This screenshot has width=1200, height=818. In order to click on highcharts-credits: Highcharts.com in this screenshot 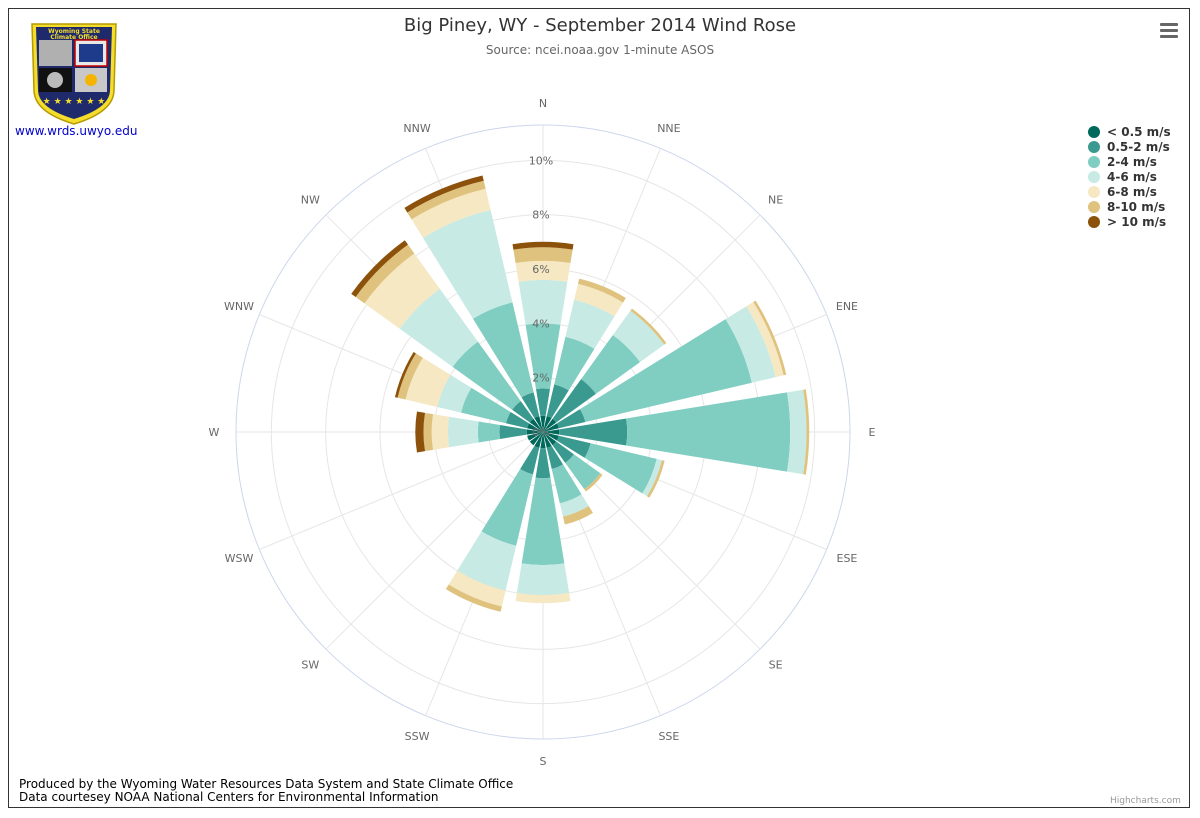, I will do `click(1145, 801)`.